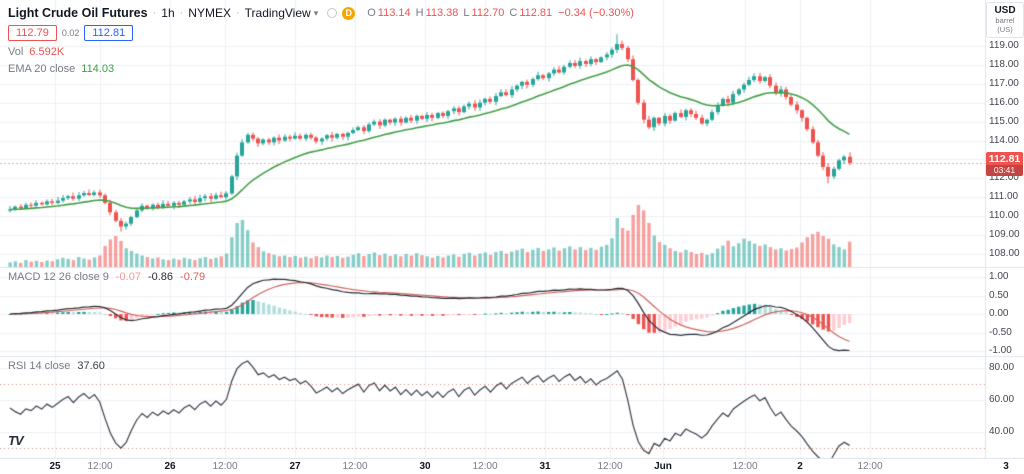 The image size is (1024, 474). Describe the element at coordinates (1004, 140) in the screenshot. I see `axis-label: 114.00` at that location.